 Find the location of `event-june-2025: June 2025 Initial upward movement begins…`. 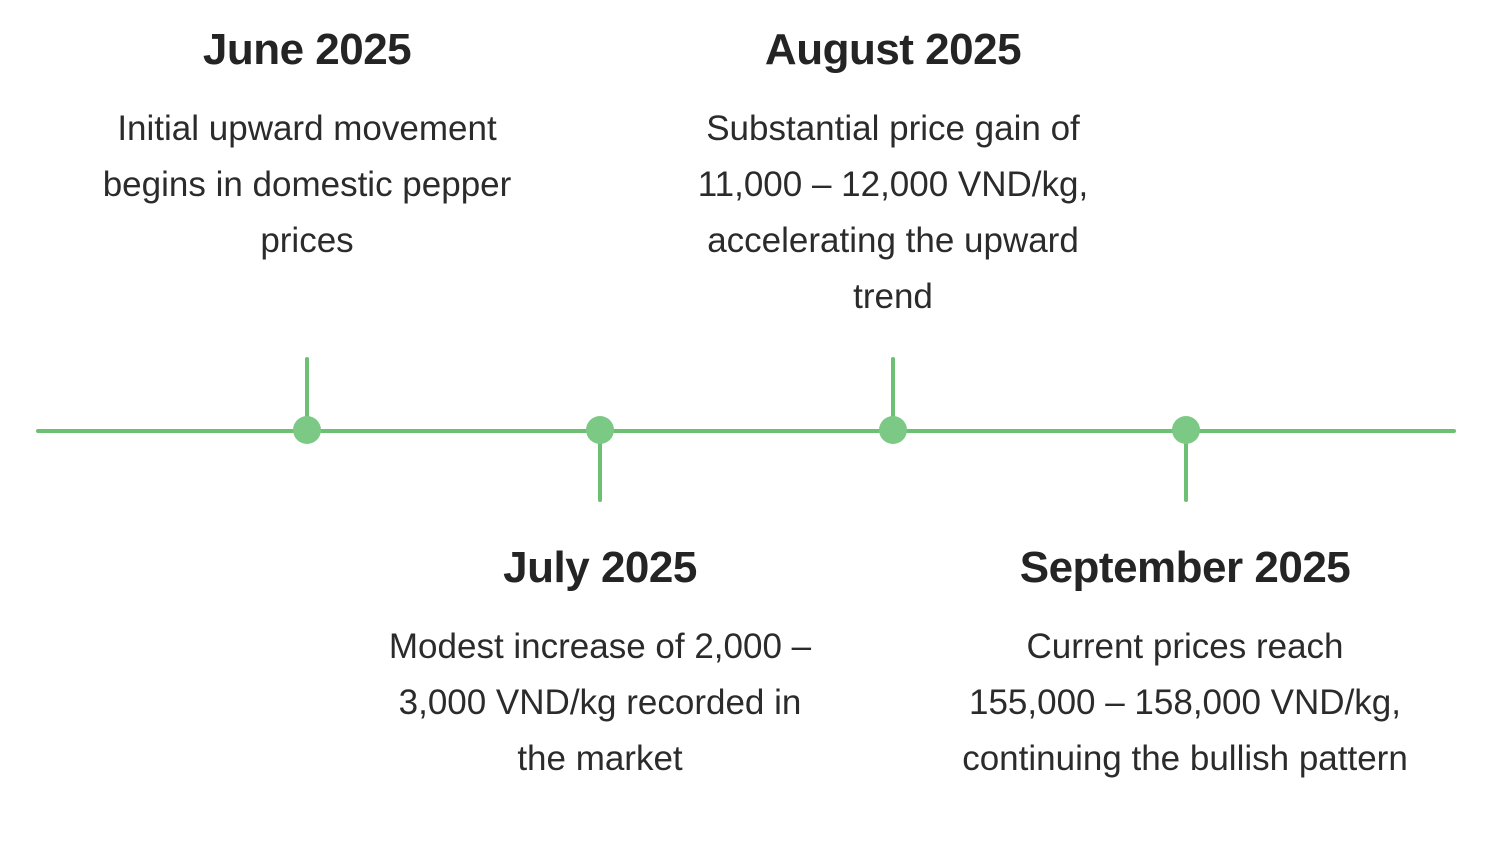

event-june-2025: June 2025 Initial upward movement begins… is located at coordinates (307, 148).